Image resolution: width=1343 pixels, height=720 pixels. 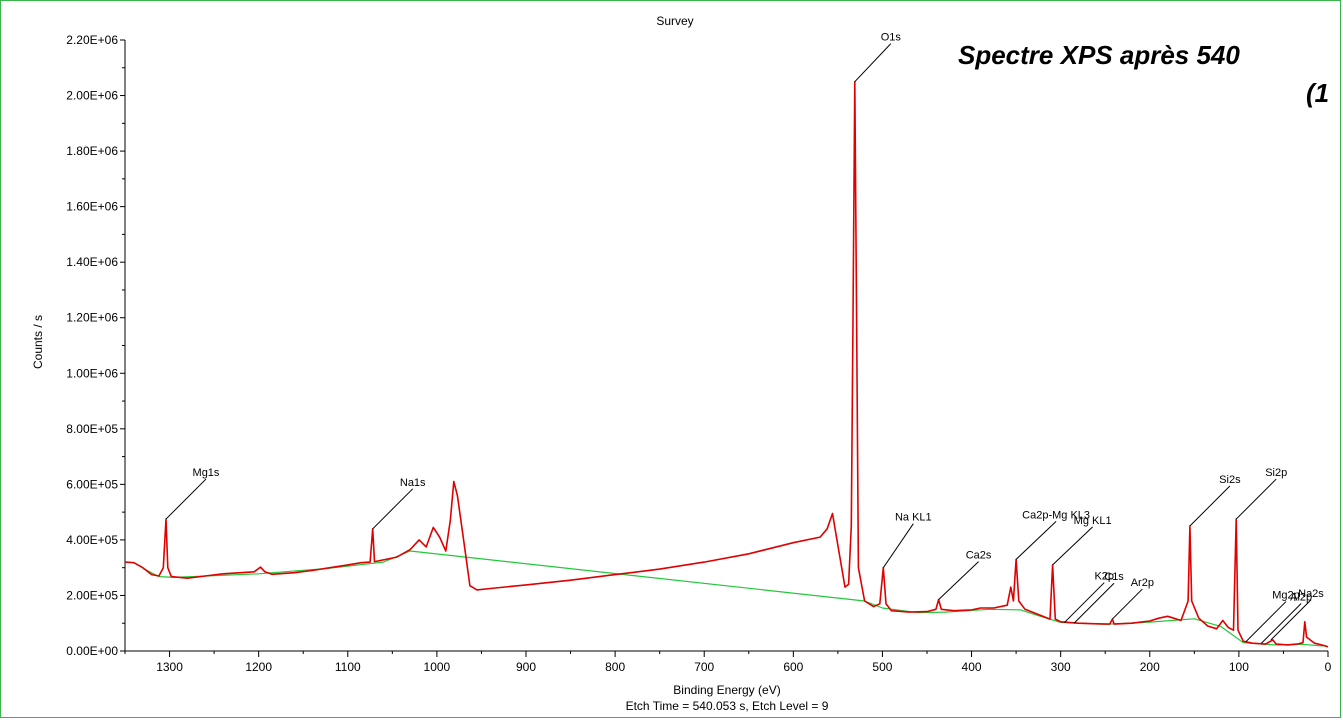 What do you see at coordinates (1093, 521) in the screenshot?
I see `peak-label: Mg KL1` at bounding box center [1093, 521].